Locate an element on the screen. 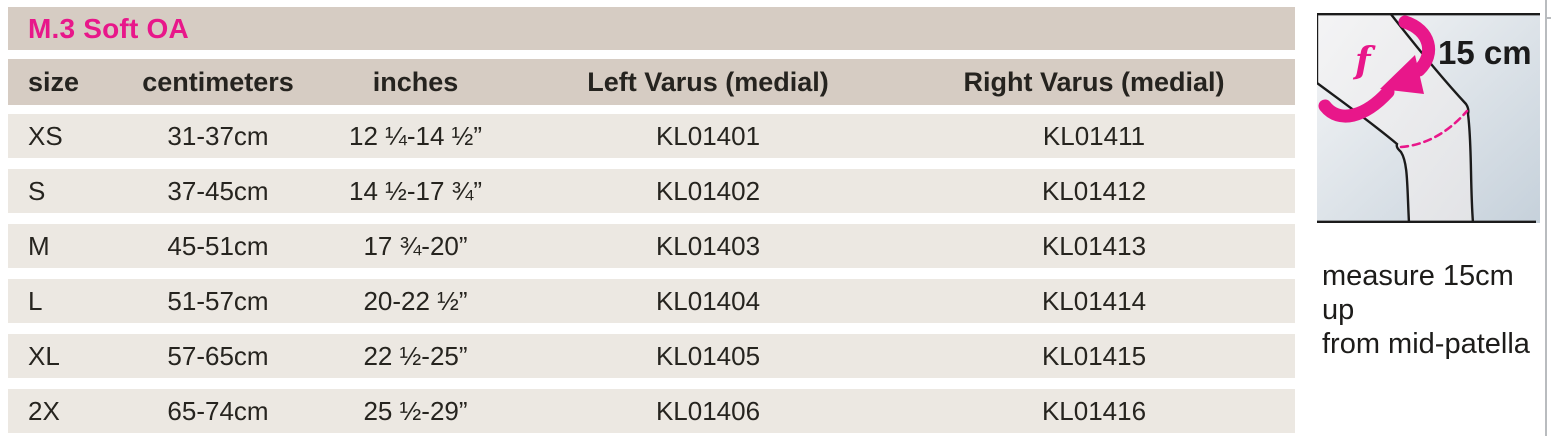 This screenshot has height=436, width=1551. cell-right-varus: KL01412 is located at coordinates (1094, 190).